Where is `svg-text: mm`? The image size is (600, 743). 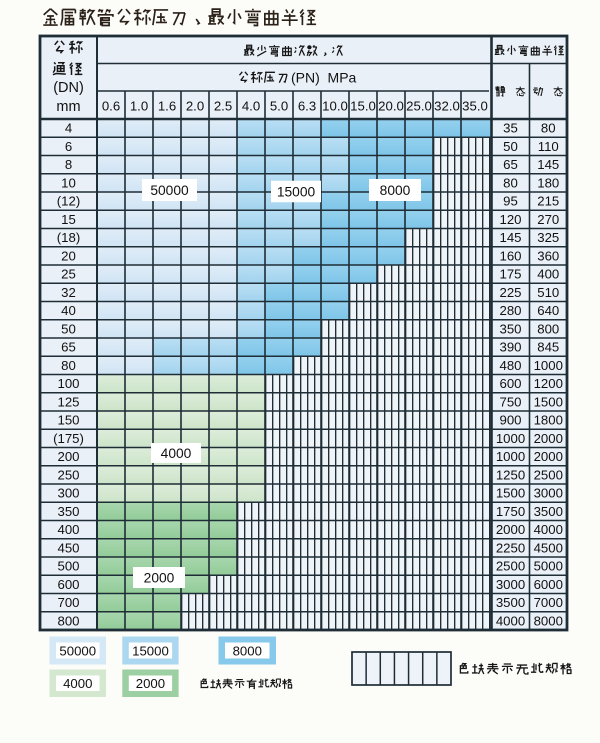 svg-text: mm is located at coordinates (68, 107).